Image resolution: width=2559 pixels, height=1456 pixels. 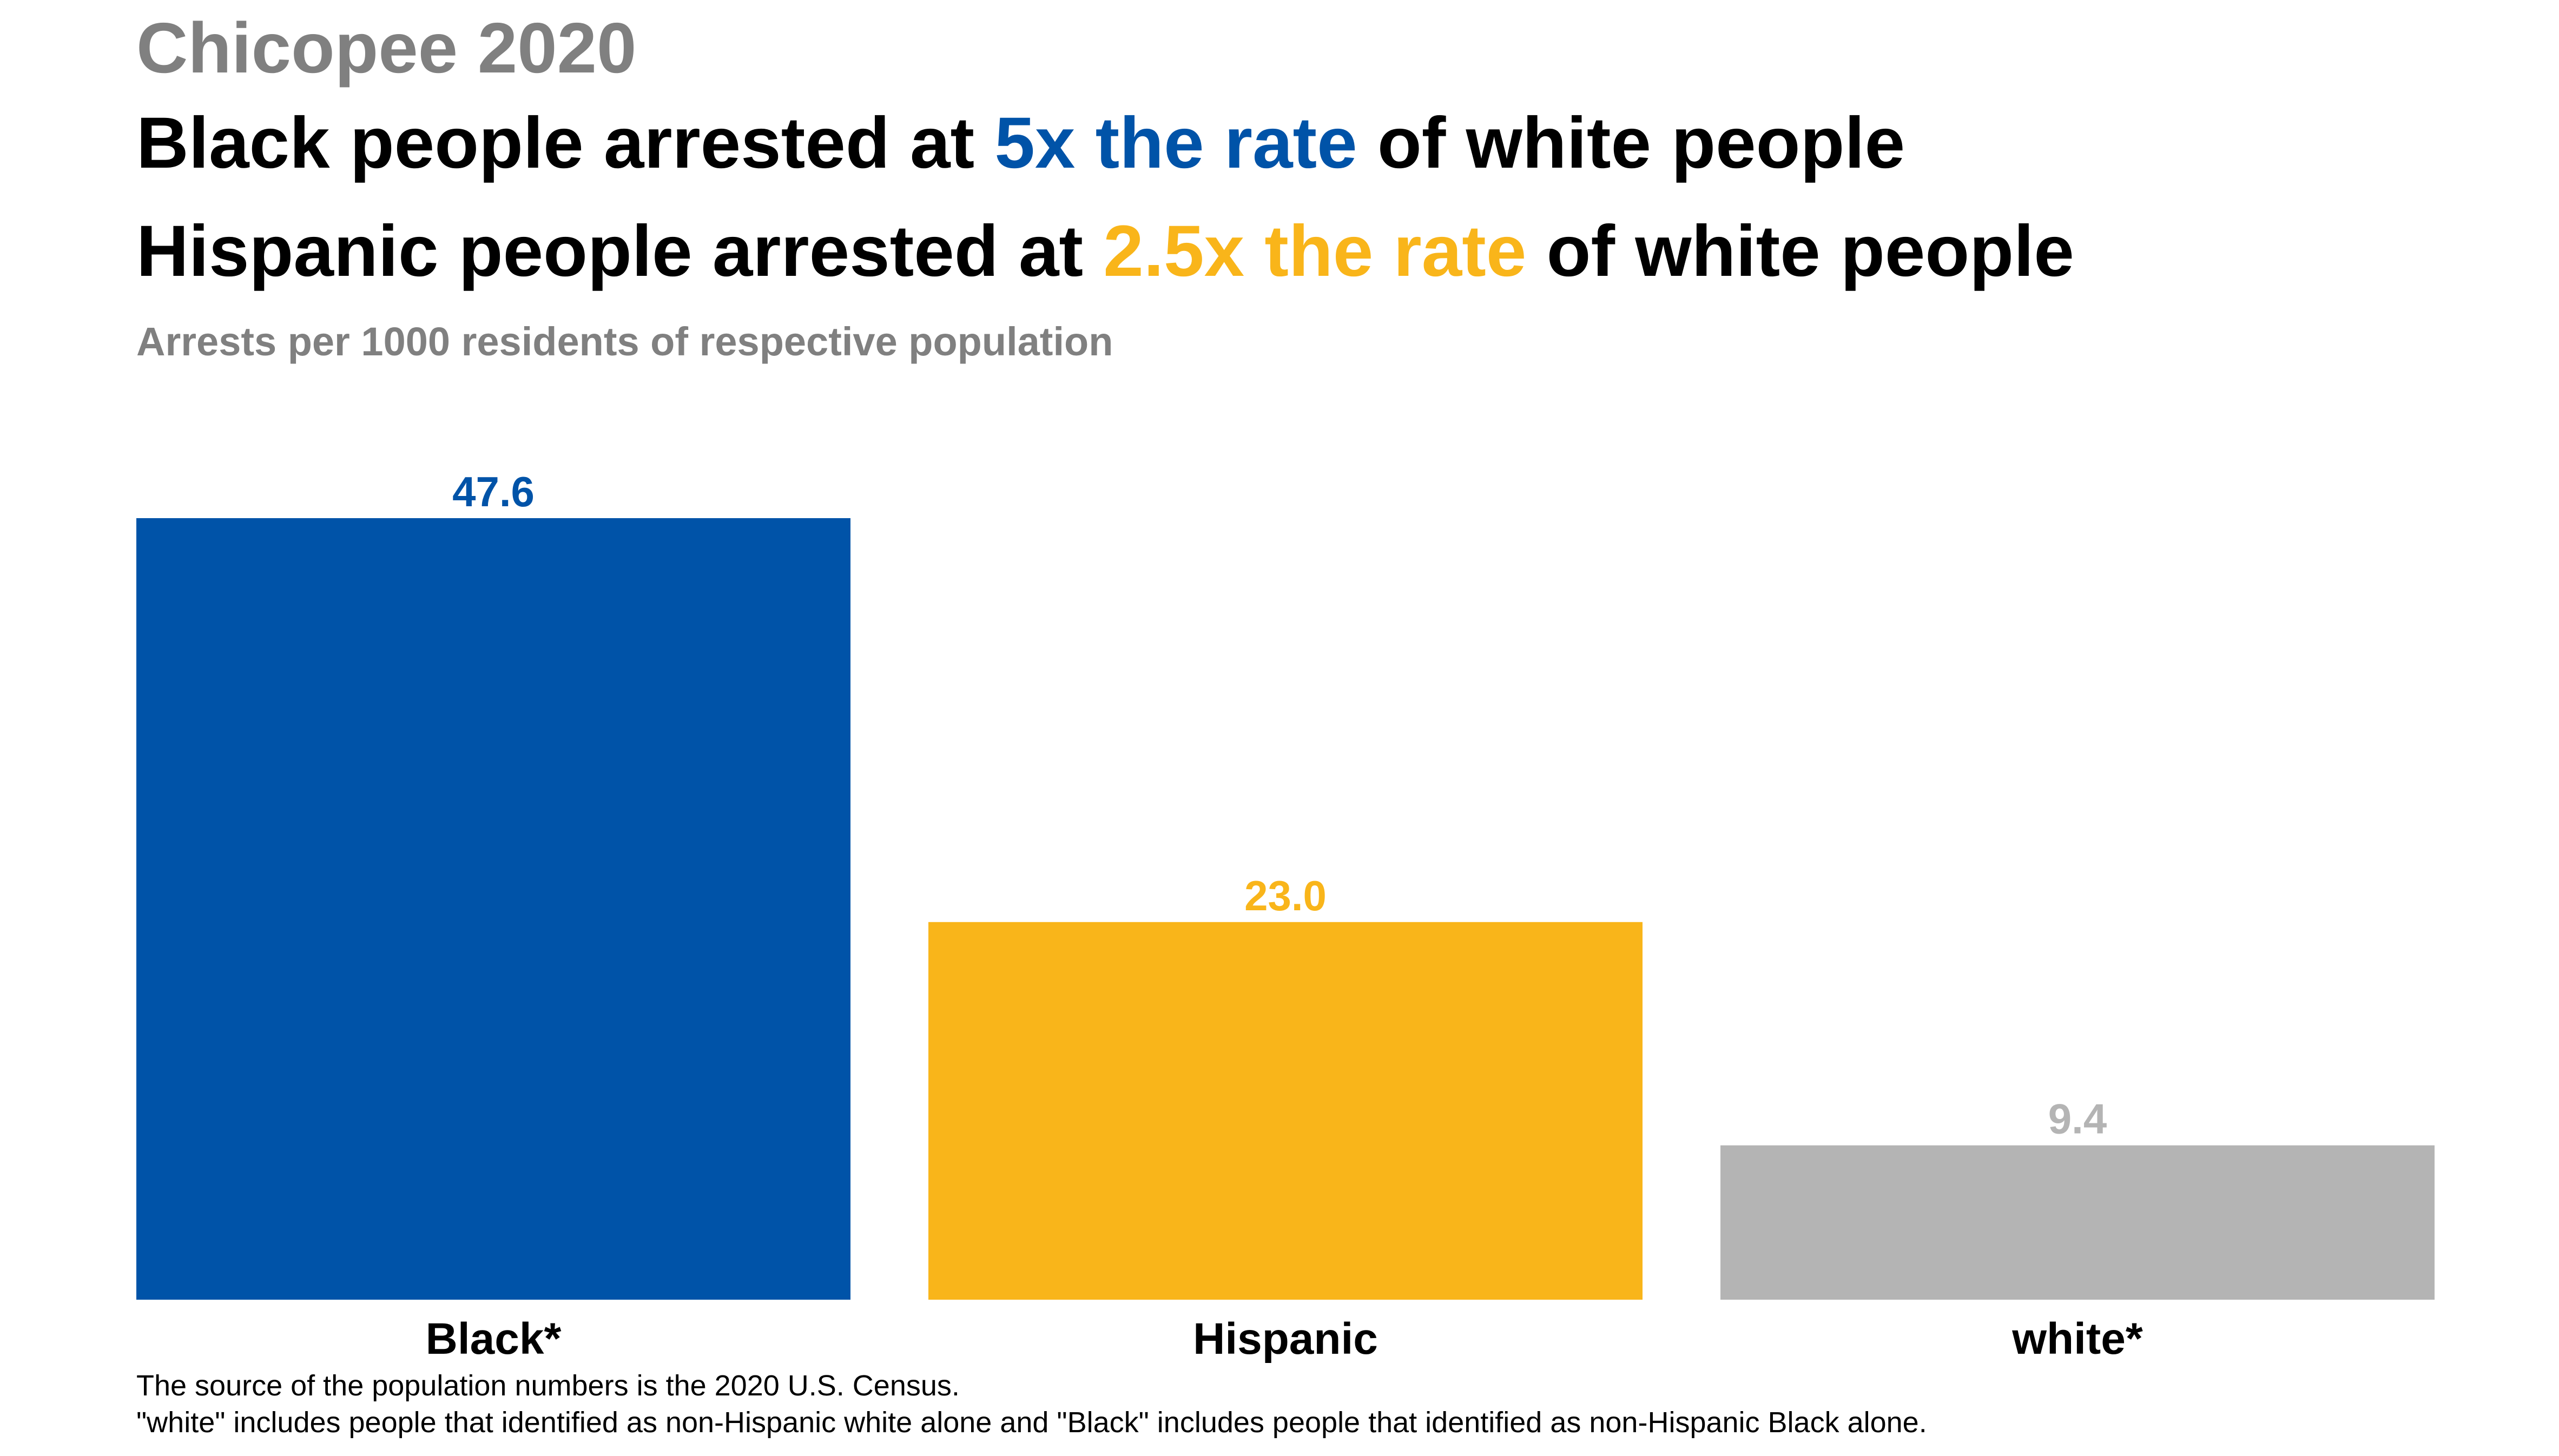 What do you see at coordinates (493, 909) in the screenshot?
I see `bar-black` at bounding box center [493, 909].